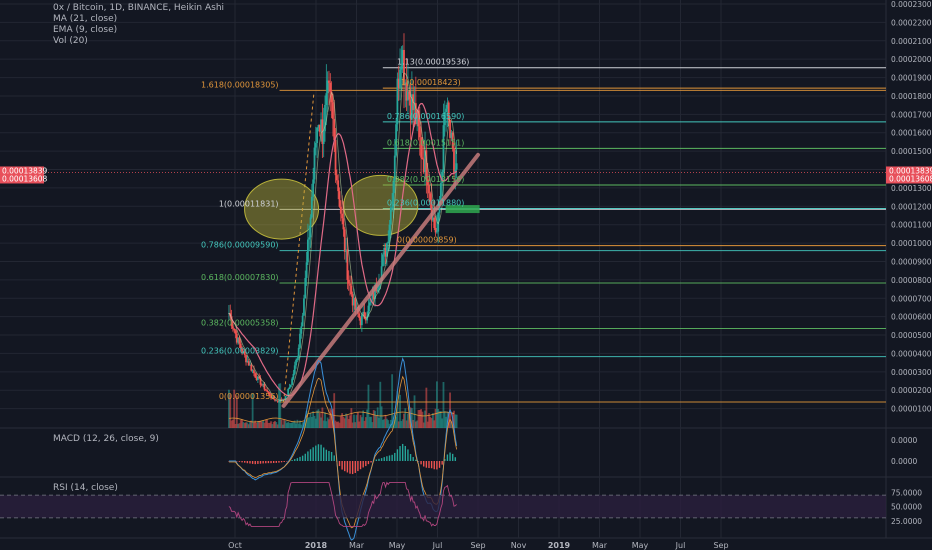  Describe the element at coordinates (70, 41) in the screenshot. I see `indicator-vol: Vol (20)` at that location.